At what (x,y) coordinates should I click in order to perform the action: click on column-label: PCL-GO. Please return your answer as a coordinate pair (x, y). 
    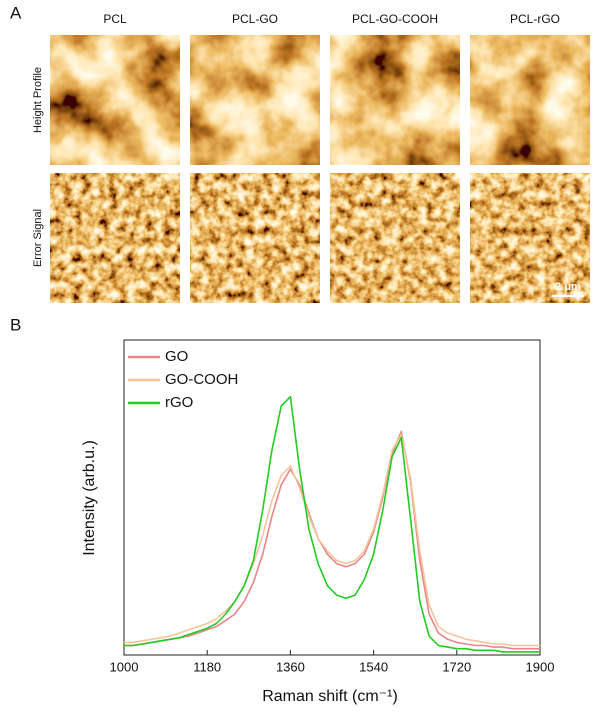
    Looking at the image, I should click on (255, 19).